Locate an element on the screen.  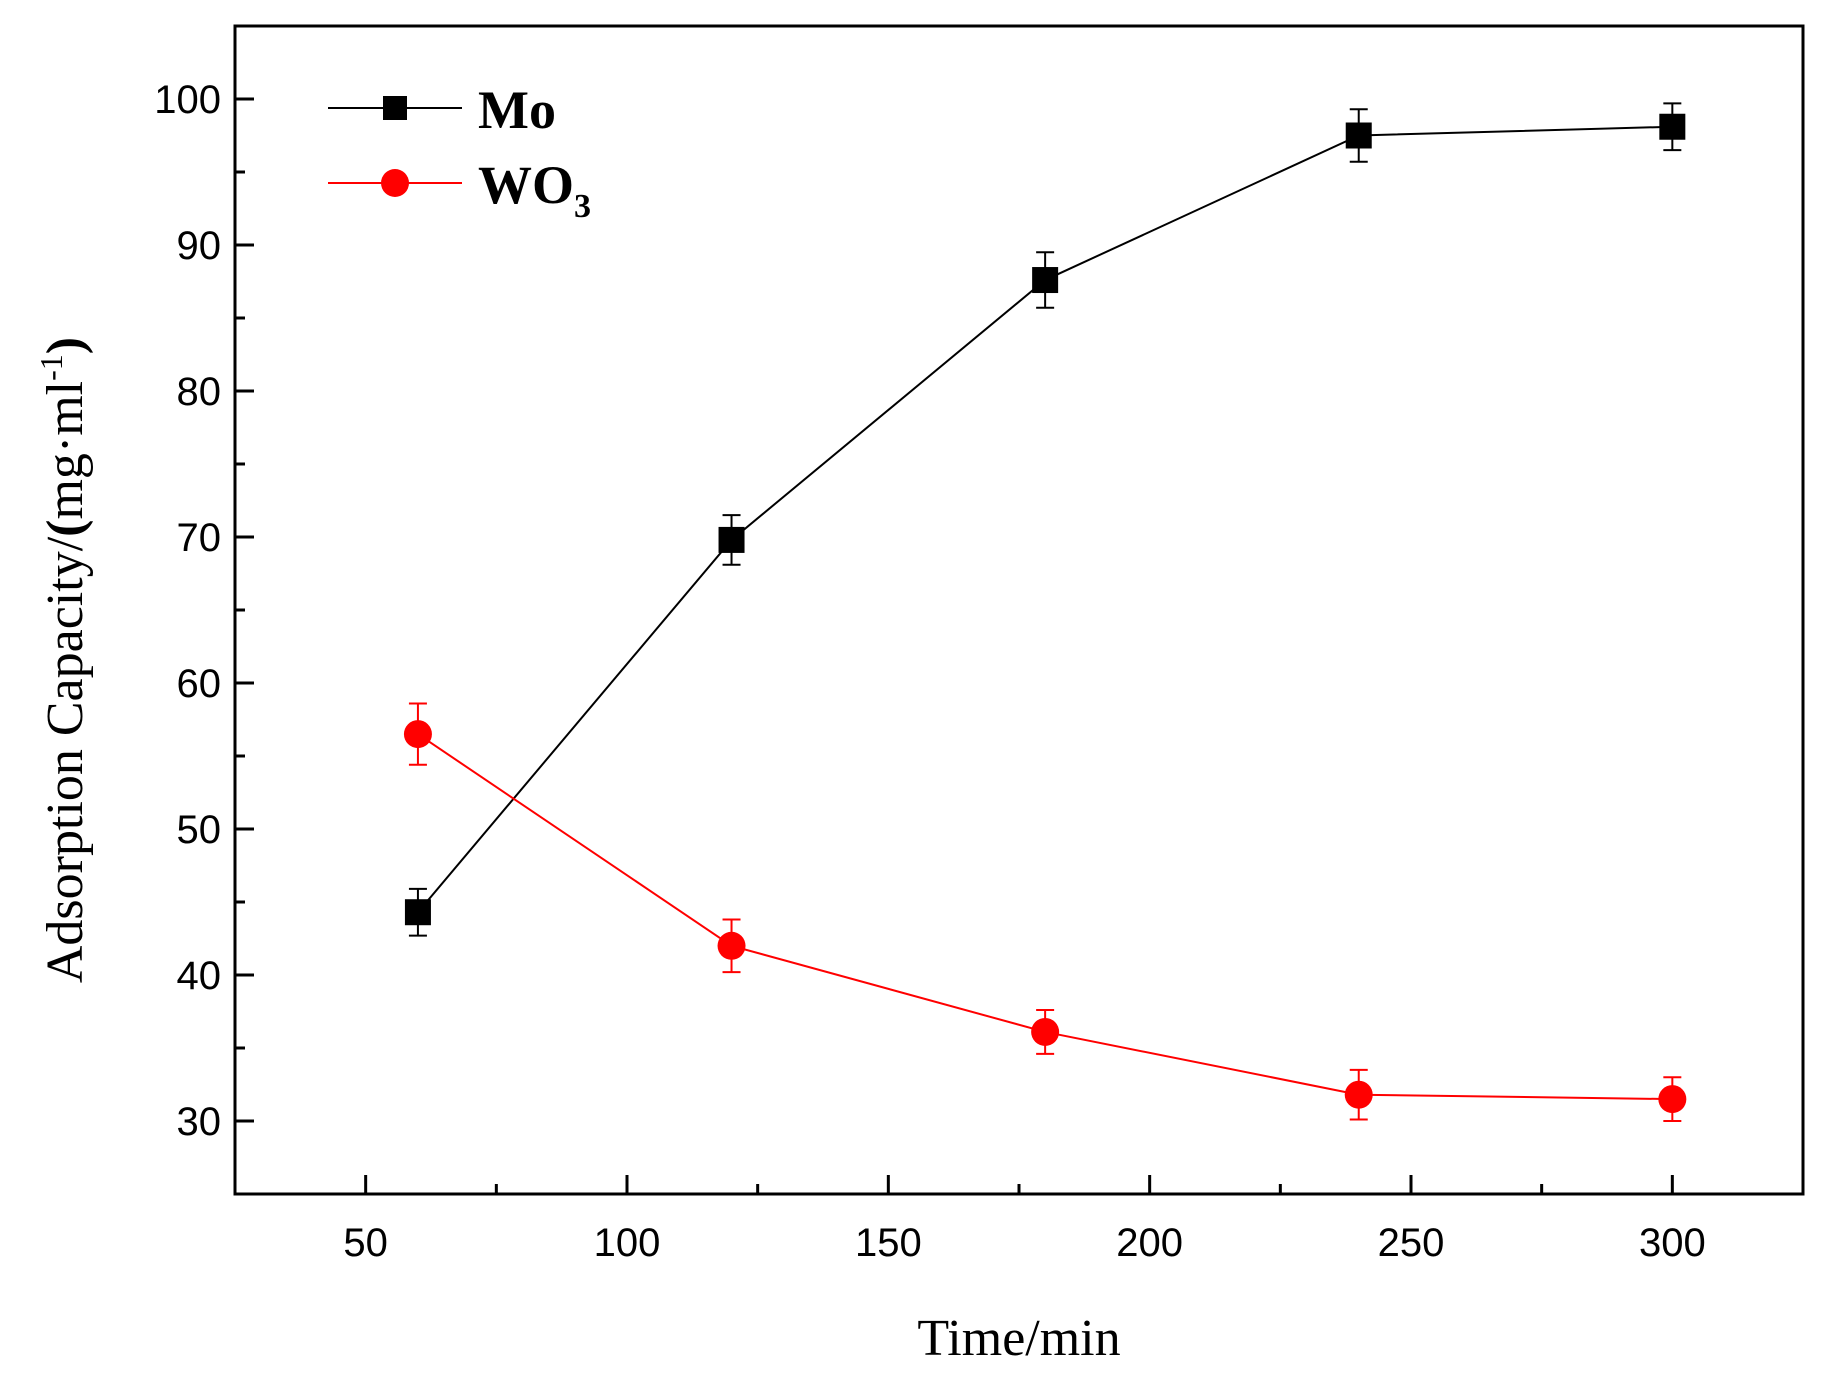
y-tick-label: 100 is located at coordinates (187, 100).